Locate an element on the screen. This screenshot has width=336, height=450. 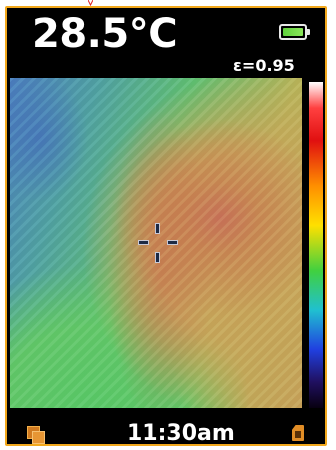
crosshair-top is located at coordinates (157, 228).